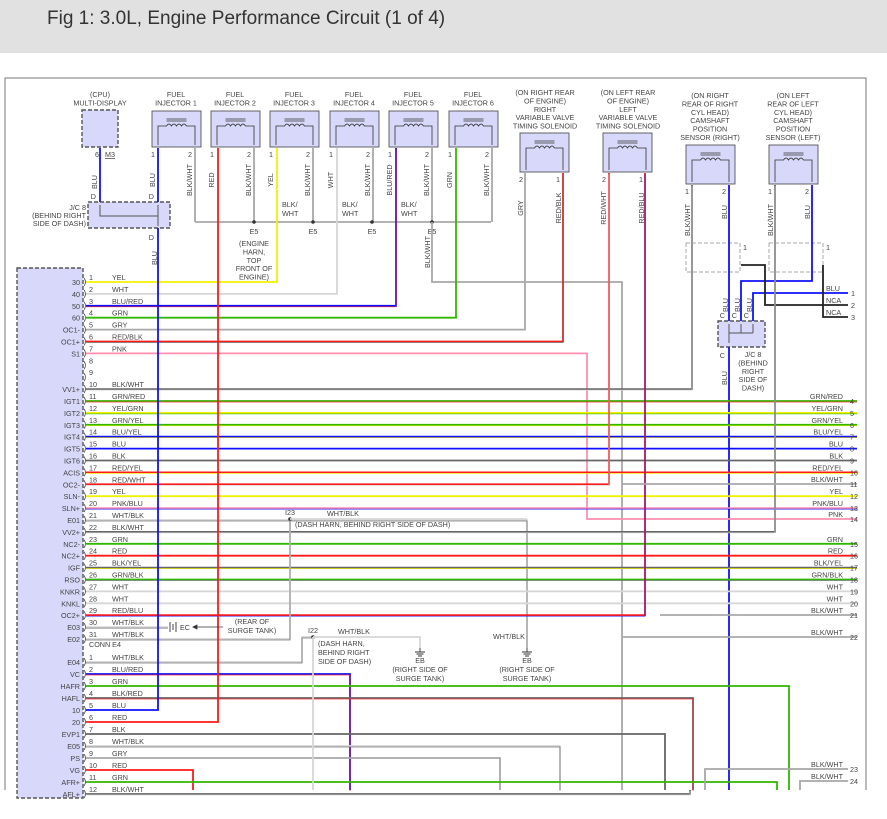 The width and height of the screenshot is (887, 819). Describe the element at coordinates (854, 591) in the screenshot. I see `terminal-number: 19` at that location.